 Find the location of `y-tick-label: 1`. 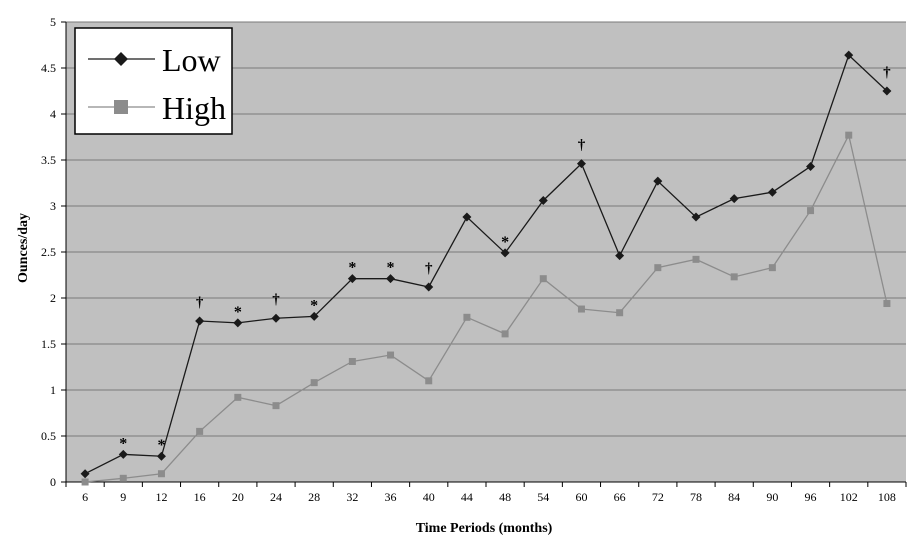

y-tick-label: 1 is located at coordinates (53, 390).